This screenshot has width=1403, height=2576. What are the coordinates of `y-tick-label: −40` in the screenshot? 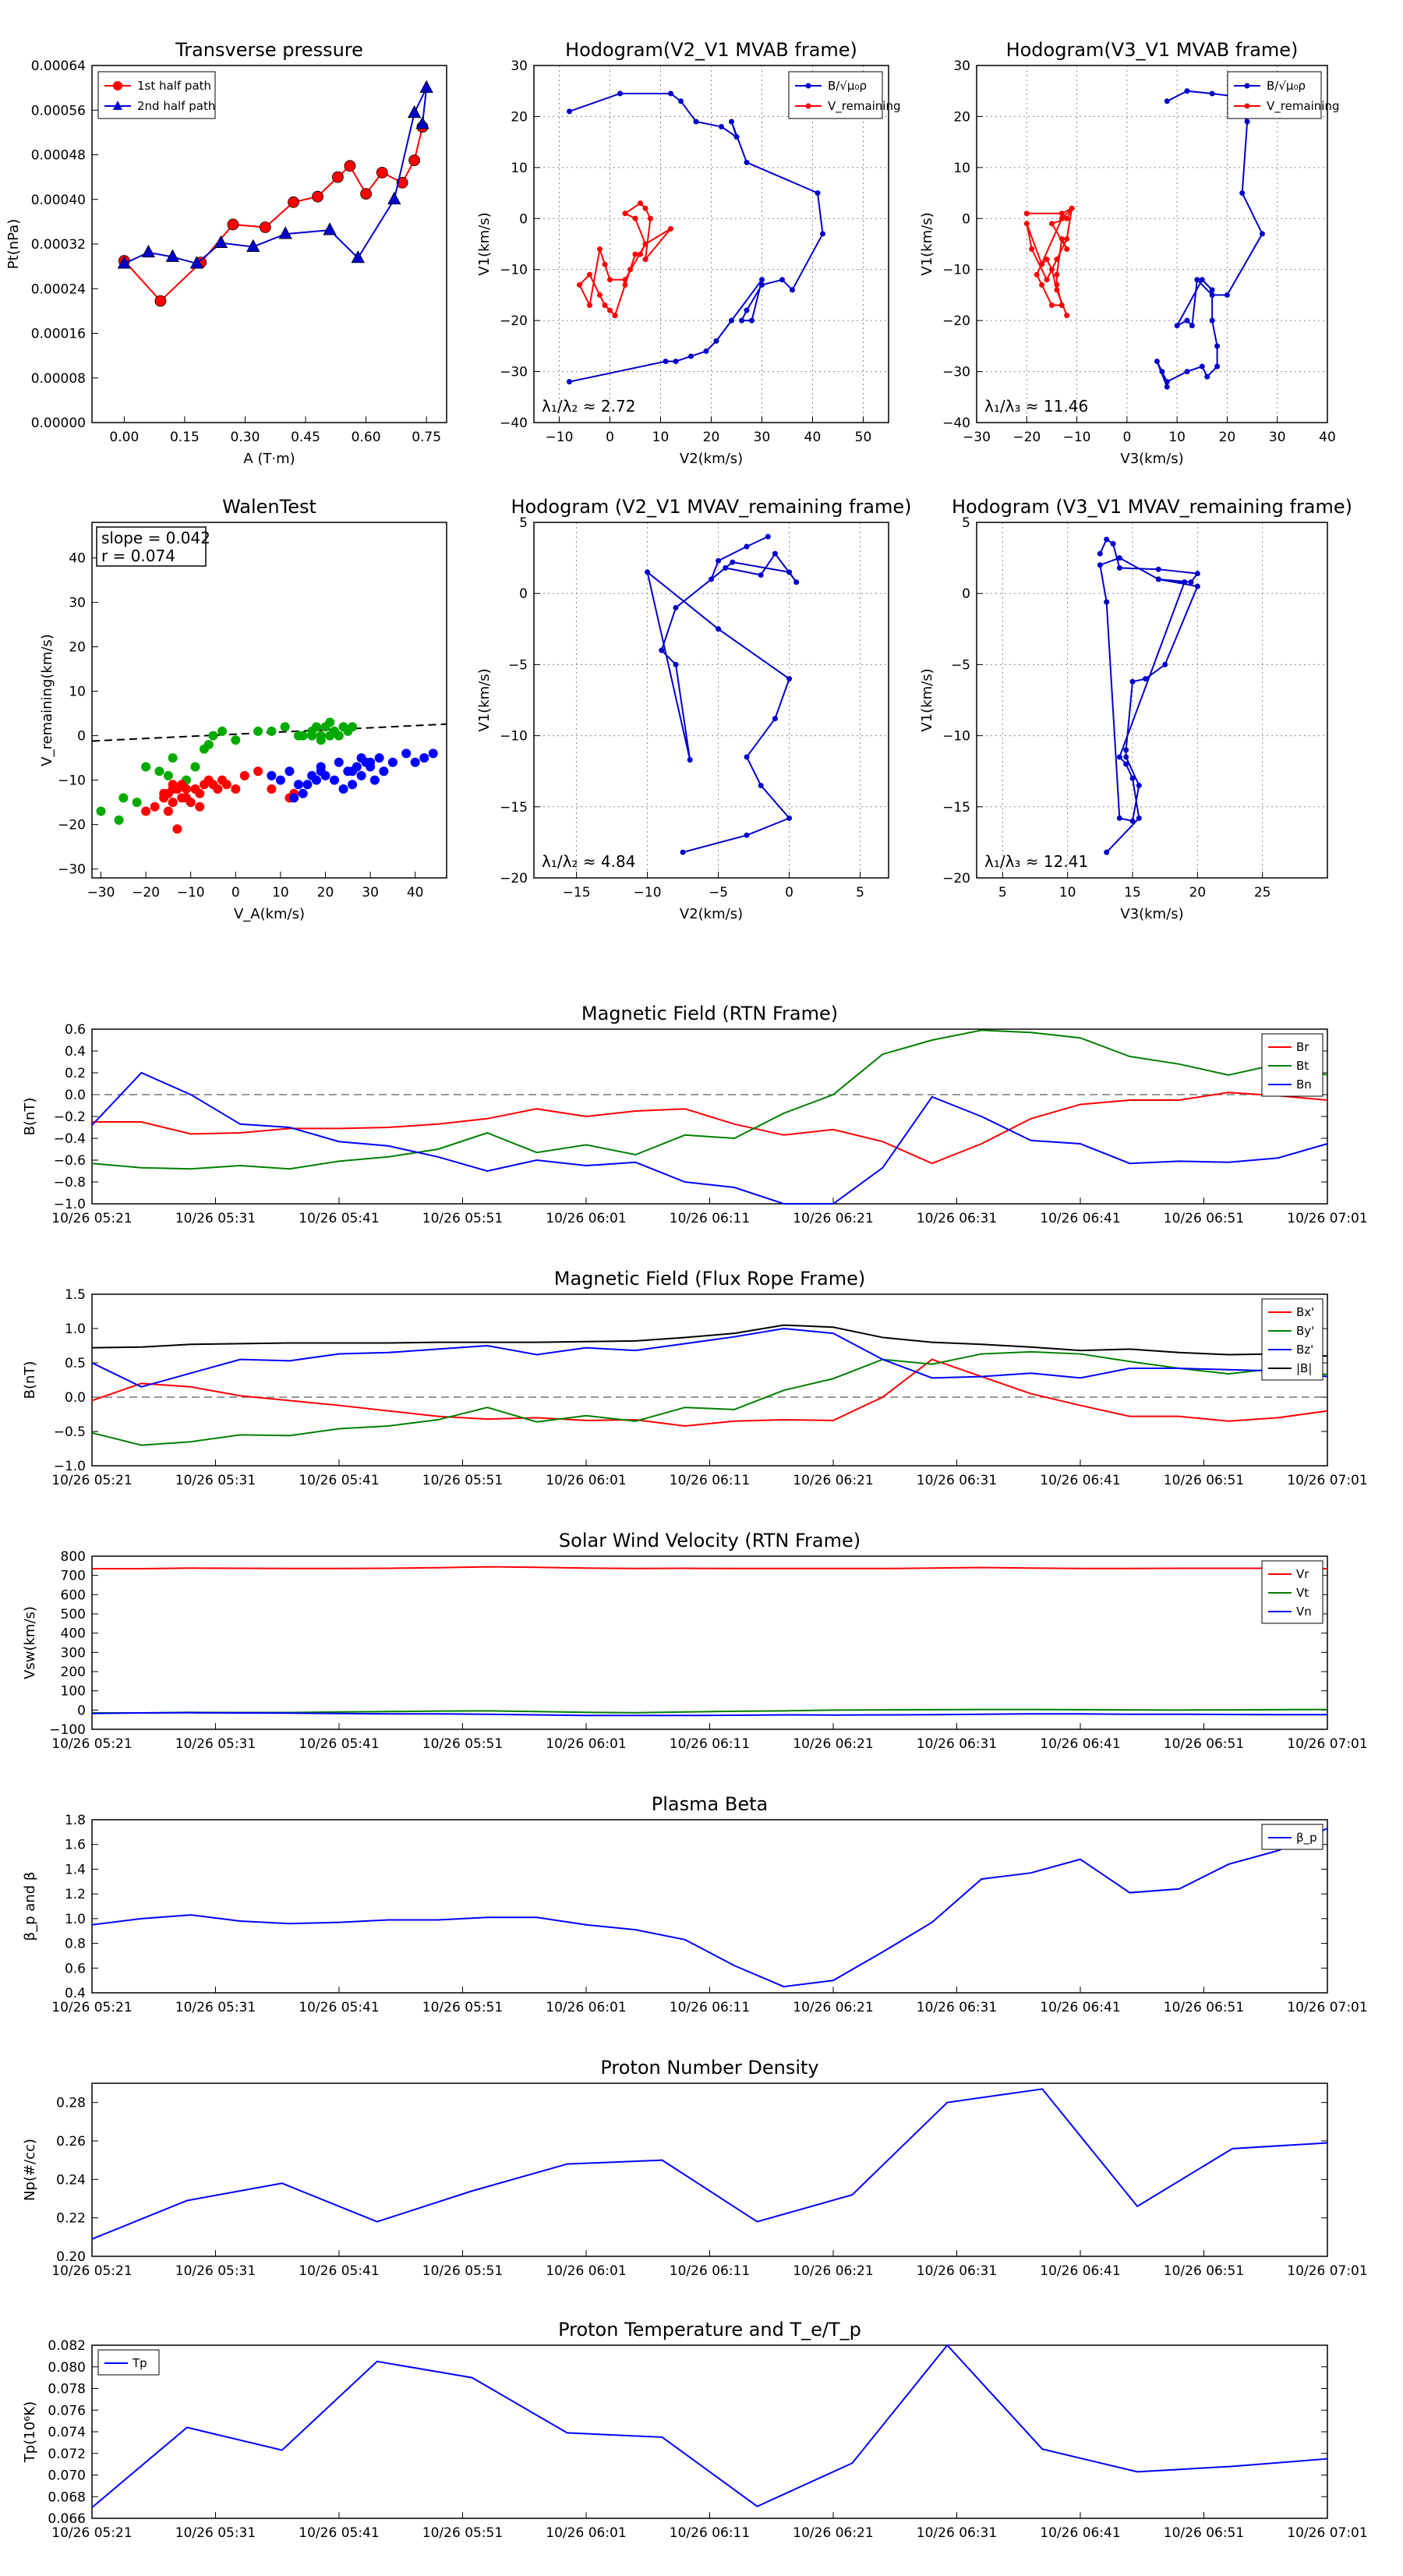 It's located at (514, 423).